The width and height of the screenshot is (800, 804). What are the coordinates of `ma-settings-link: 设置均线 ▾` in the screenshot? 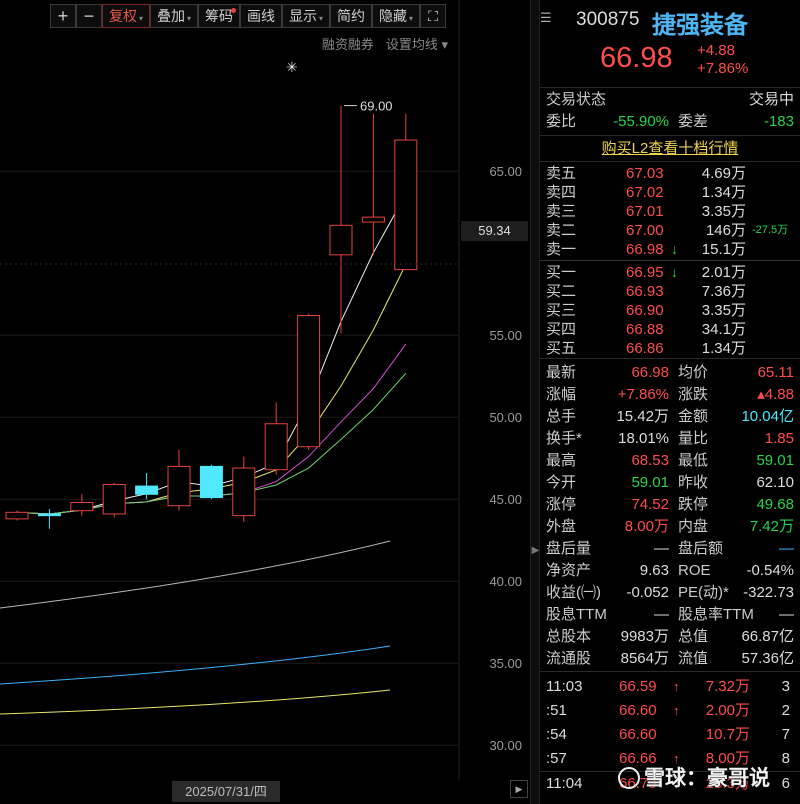 It's located at (416, 44).